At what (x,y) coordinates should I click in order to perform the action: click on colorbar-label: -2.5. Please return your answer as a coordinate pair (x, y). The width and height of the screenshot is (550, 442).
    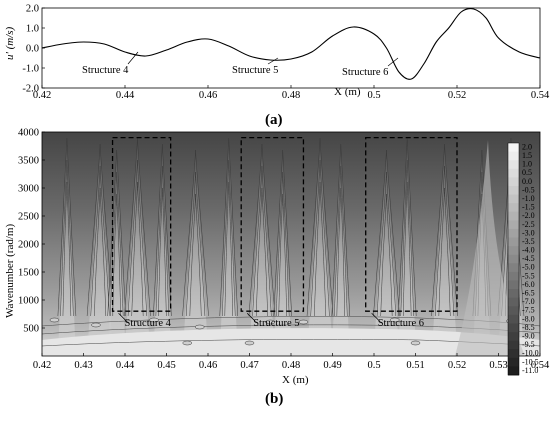
    Looking at the image, I should click on (528, 224).